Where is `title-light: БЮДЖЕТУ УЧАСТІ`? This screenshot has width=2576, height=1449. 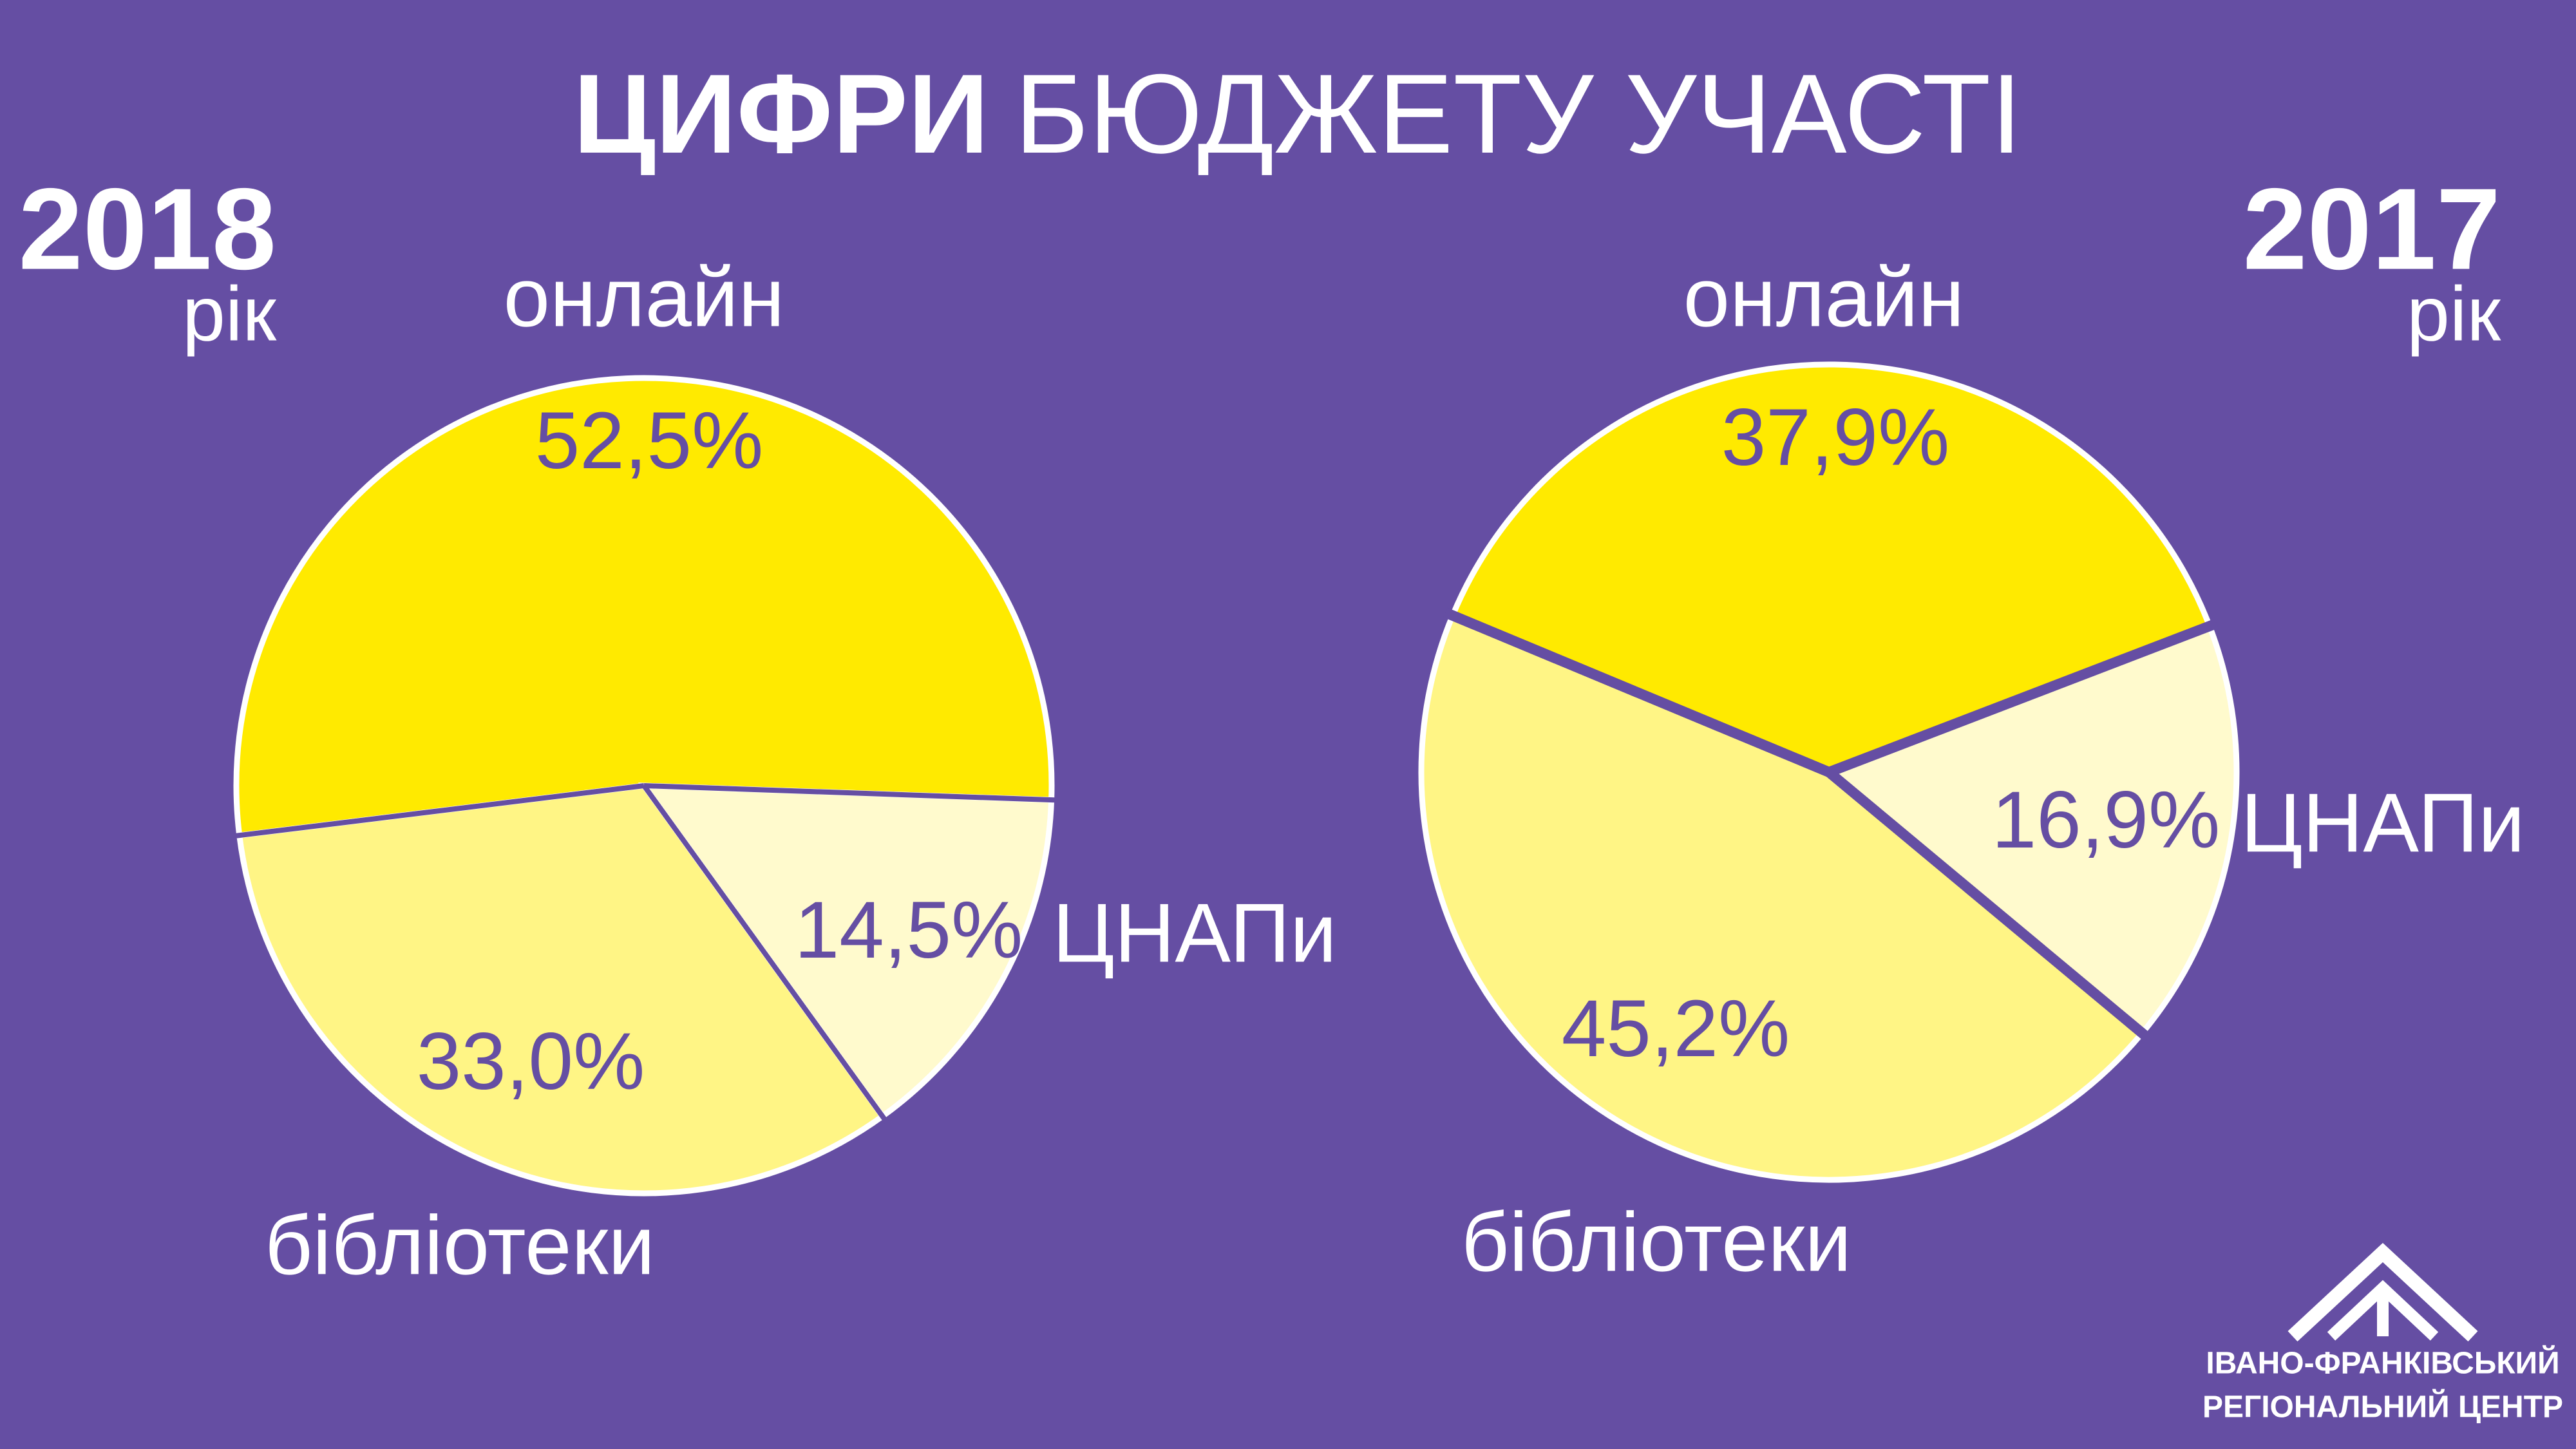 title-light: БЮДЖЕТУ УЧАСТІ is located at coordinates (1518, 115).